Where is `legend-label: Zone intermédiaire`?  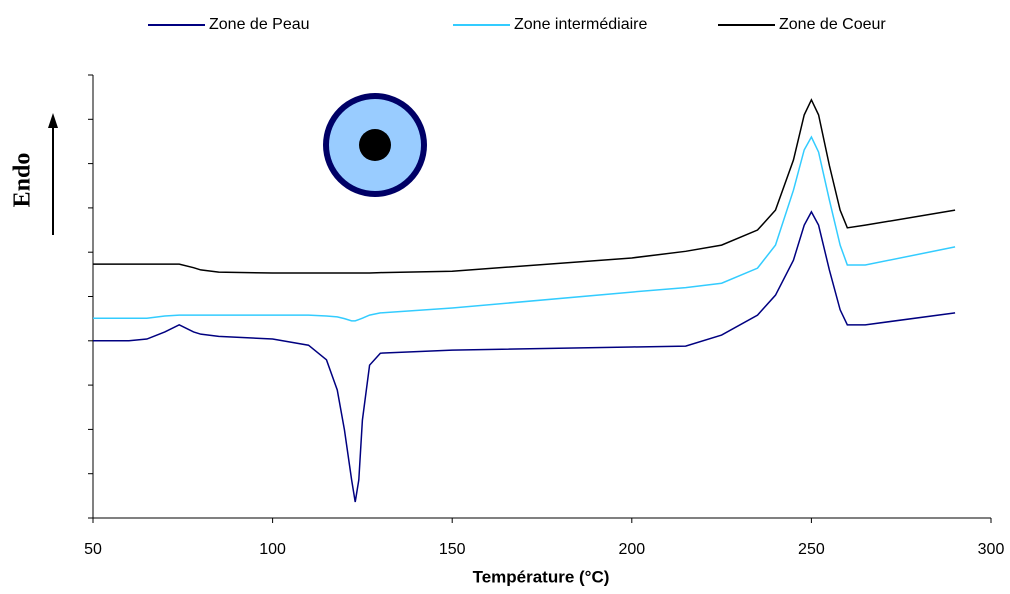 legend-label: Zone intermédiaire is located at coordinates (581, 24).